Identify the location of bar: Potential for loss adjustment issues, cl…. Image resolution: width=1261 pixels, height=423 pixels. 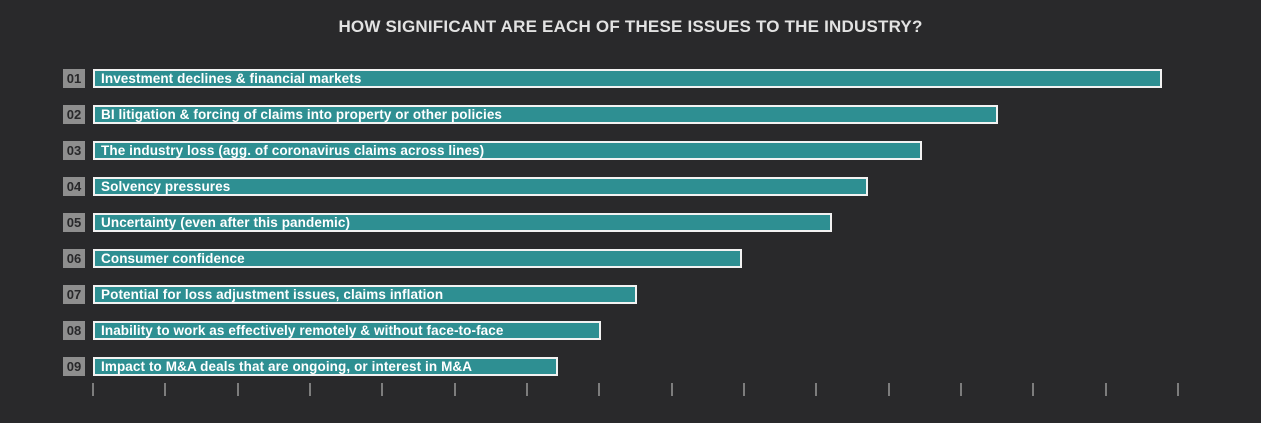
(365, 294).